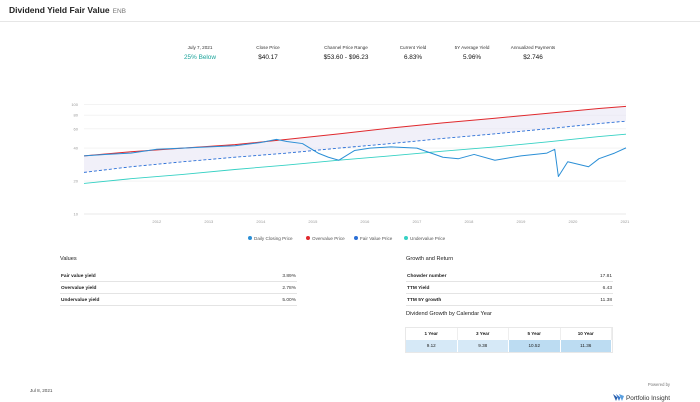 This screenshot has height=402, width=700. Describe the element at coordinates (586, 334) in the screenshot. I see `table-header-cell: 10 Year` at that location.